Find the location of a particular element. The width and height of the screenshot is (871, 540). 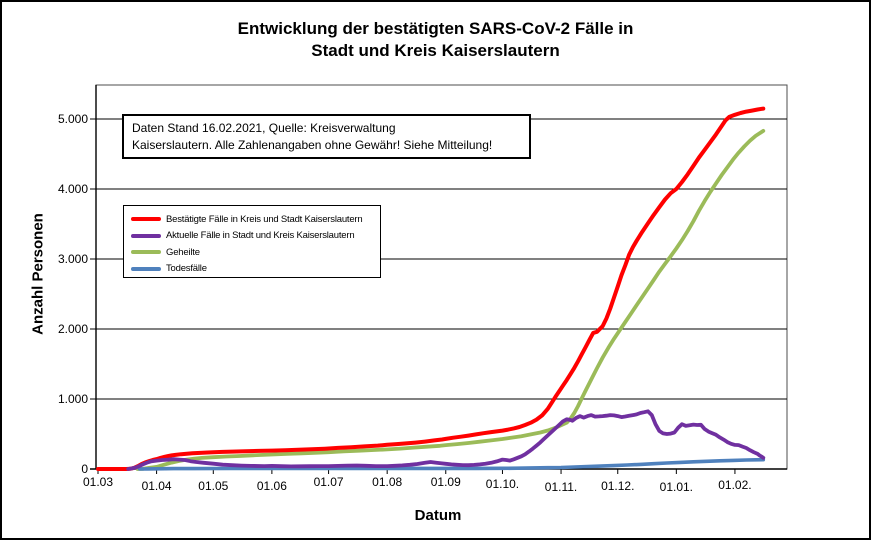

y-tick-label: 0 is located at coordinates (84, 469).